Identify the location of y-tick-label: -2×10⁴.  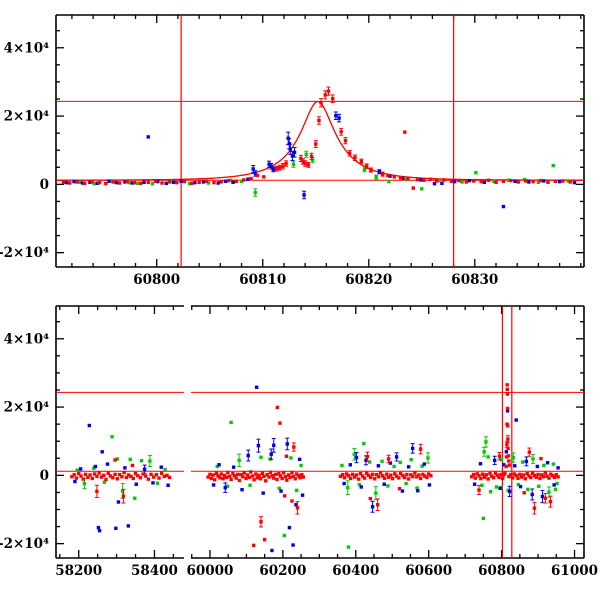
(24, 253).